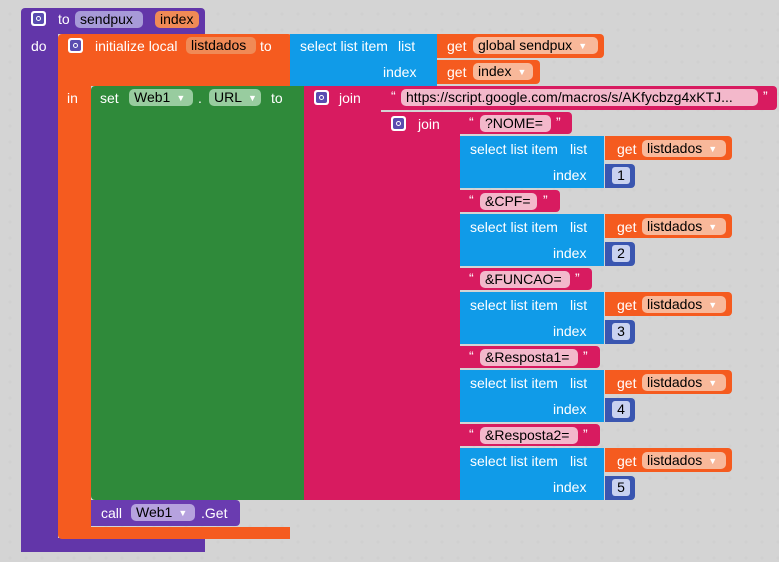  I want to click on property-name: URL, so click(228, 97).